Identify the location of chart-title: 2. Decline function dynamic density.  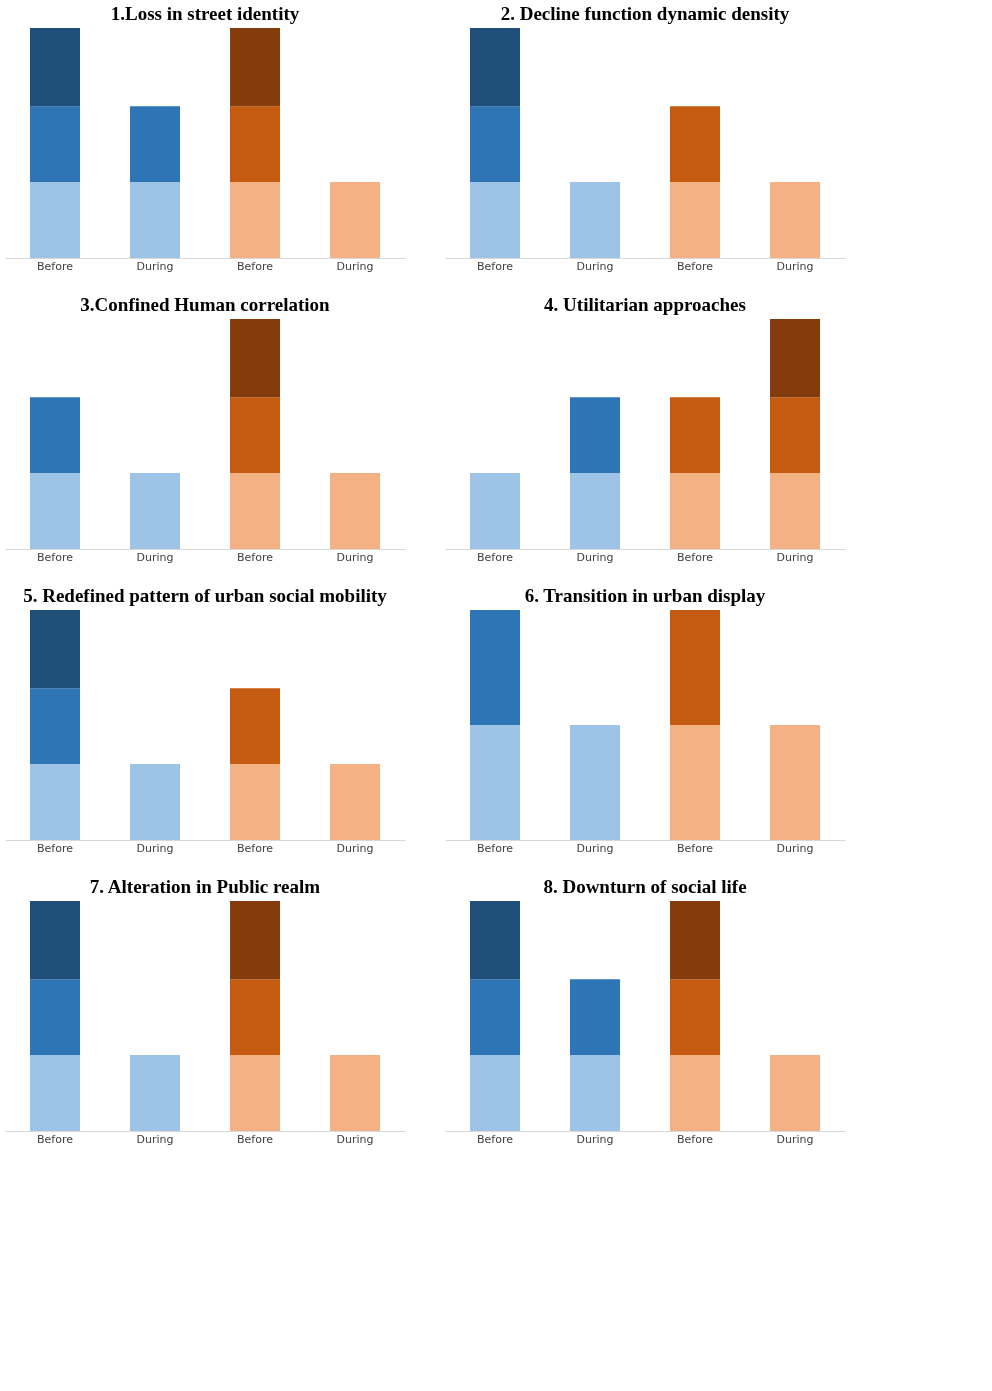
(645, 13).